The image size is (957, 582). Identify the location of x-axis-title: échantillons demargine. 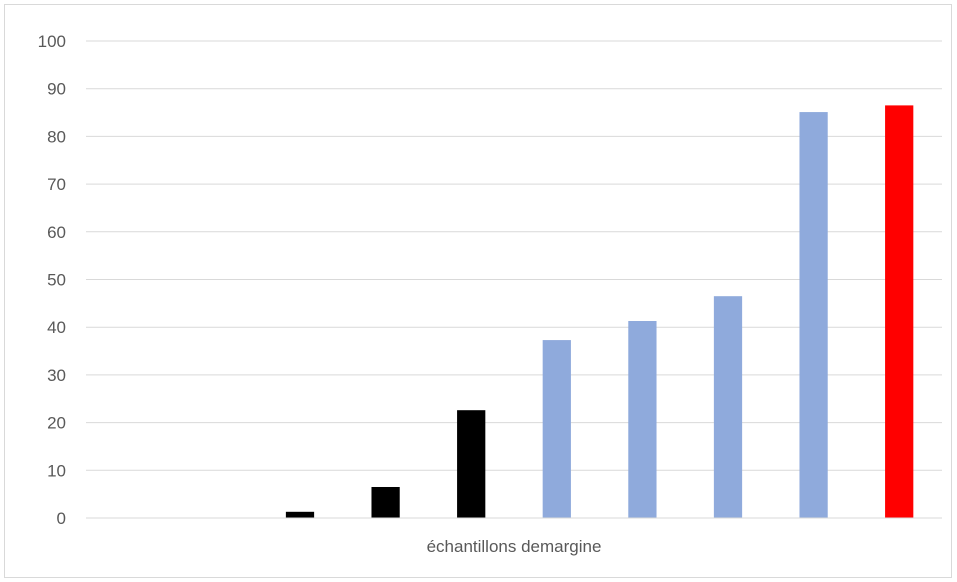
(514, 546).